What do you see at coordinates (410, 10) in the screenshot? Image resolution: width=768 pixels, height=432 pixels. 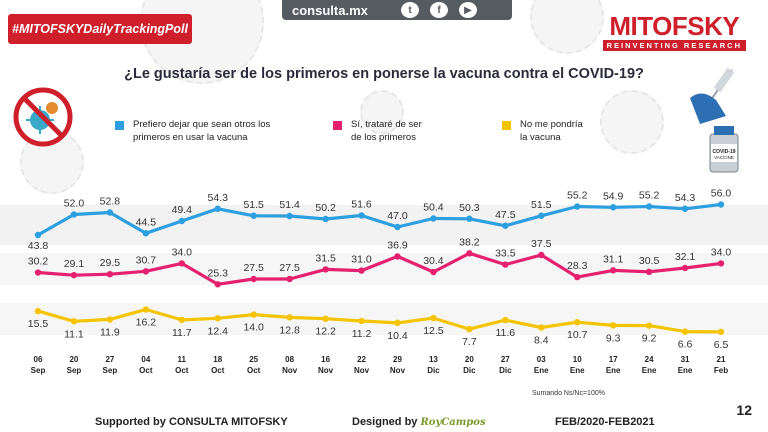 I see `twitter-icon: t` at bounding box center [410, 10].